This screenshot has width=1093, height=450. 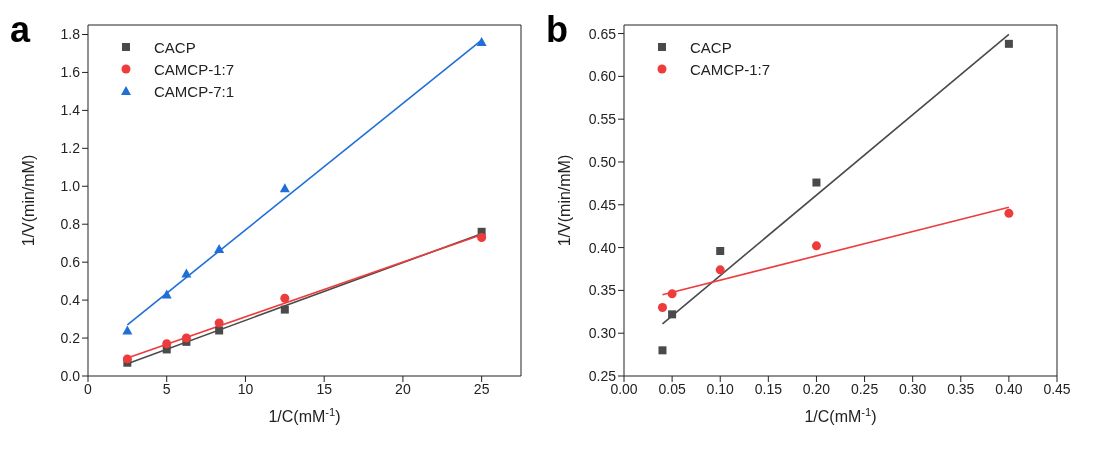 I want to click on y-tick-label: 0.2, so click(x=70, y=338).